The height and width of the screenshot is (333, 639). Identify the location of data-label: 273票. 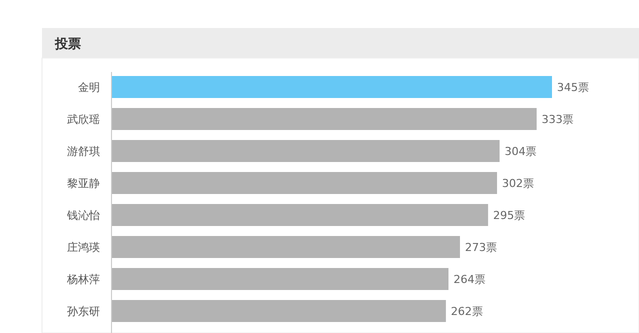
(480, 247).